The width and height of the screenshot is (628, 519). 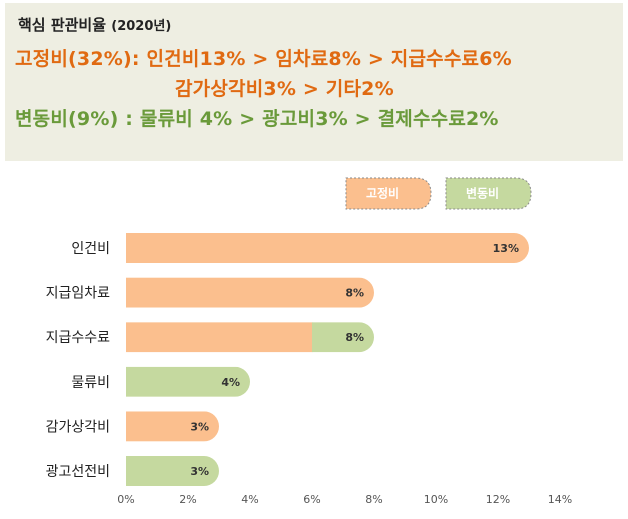 I want to click on category-label-0: 인건비, so click(x=90, y=249).